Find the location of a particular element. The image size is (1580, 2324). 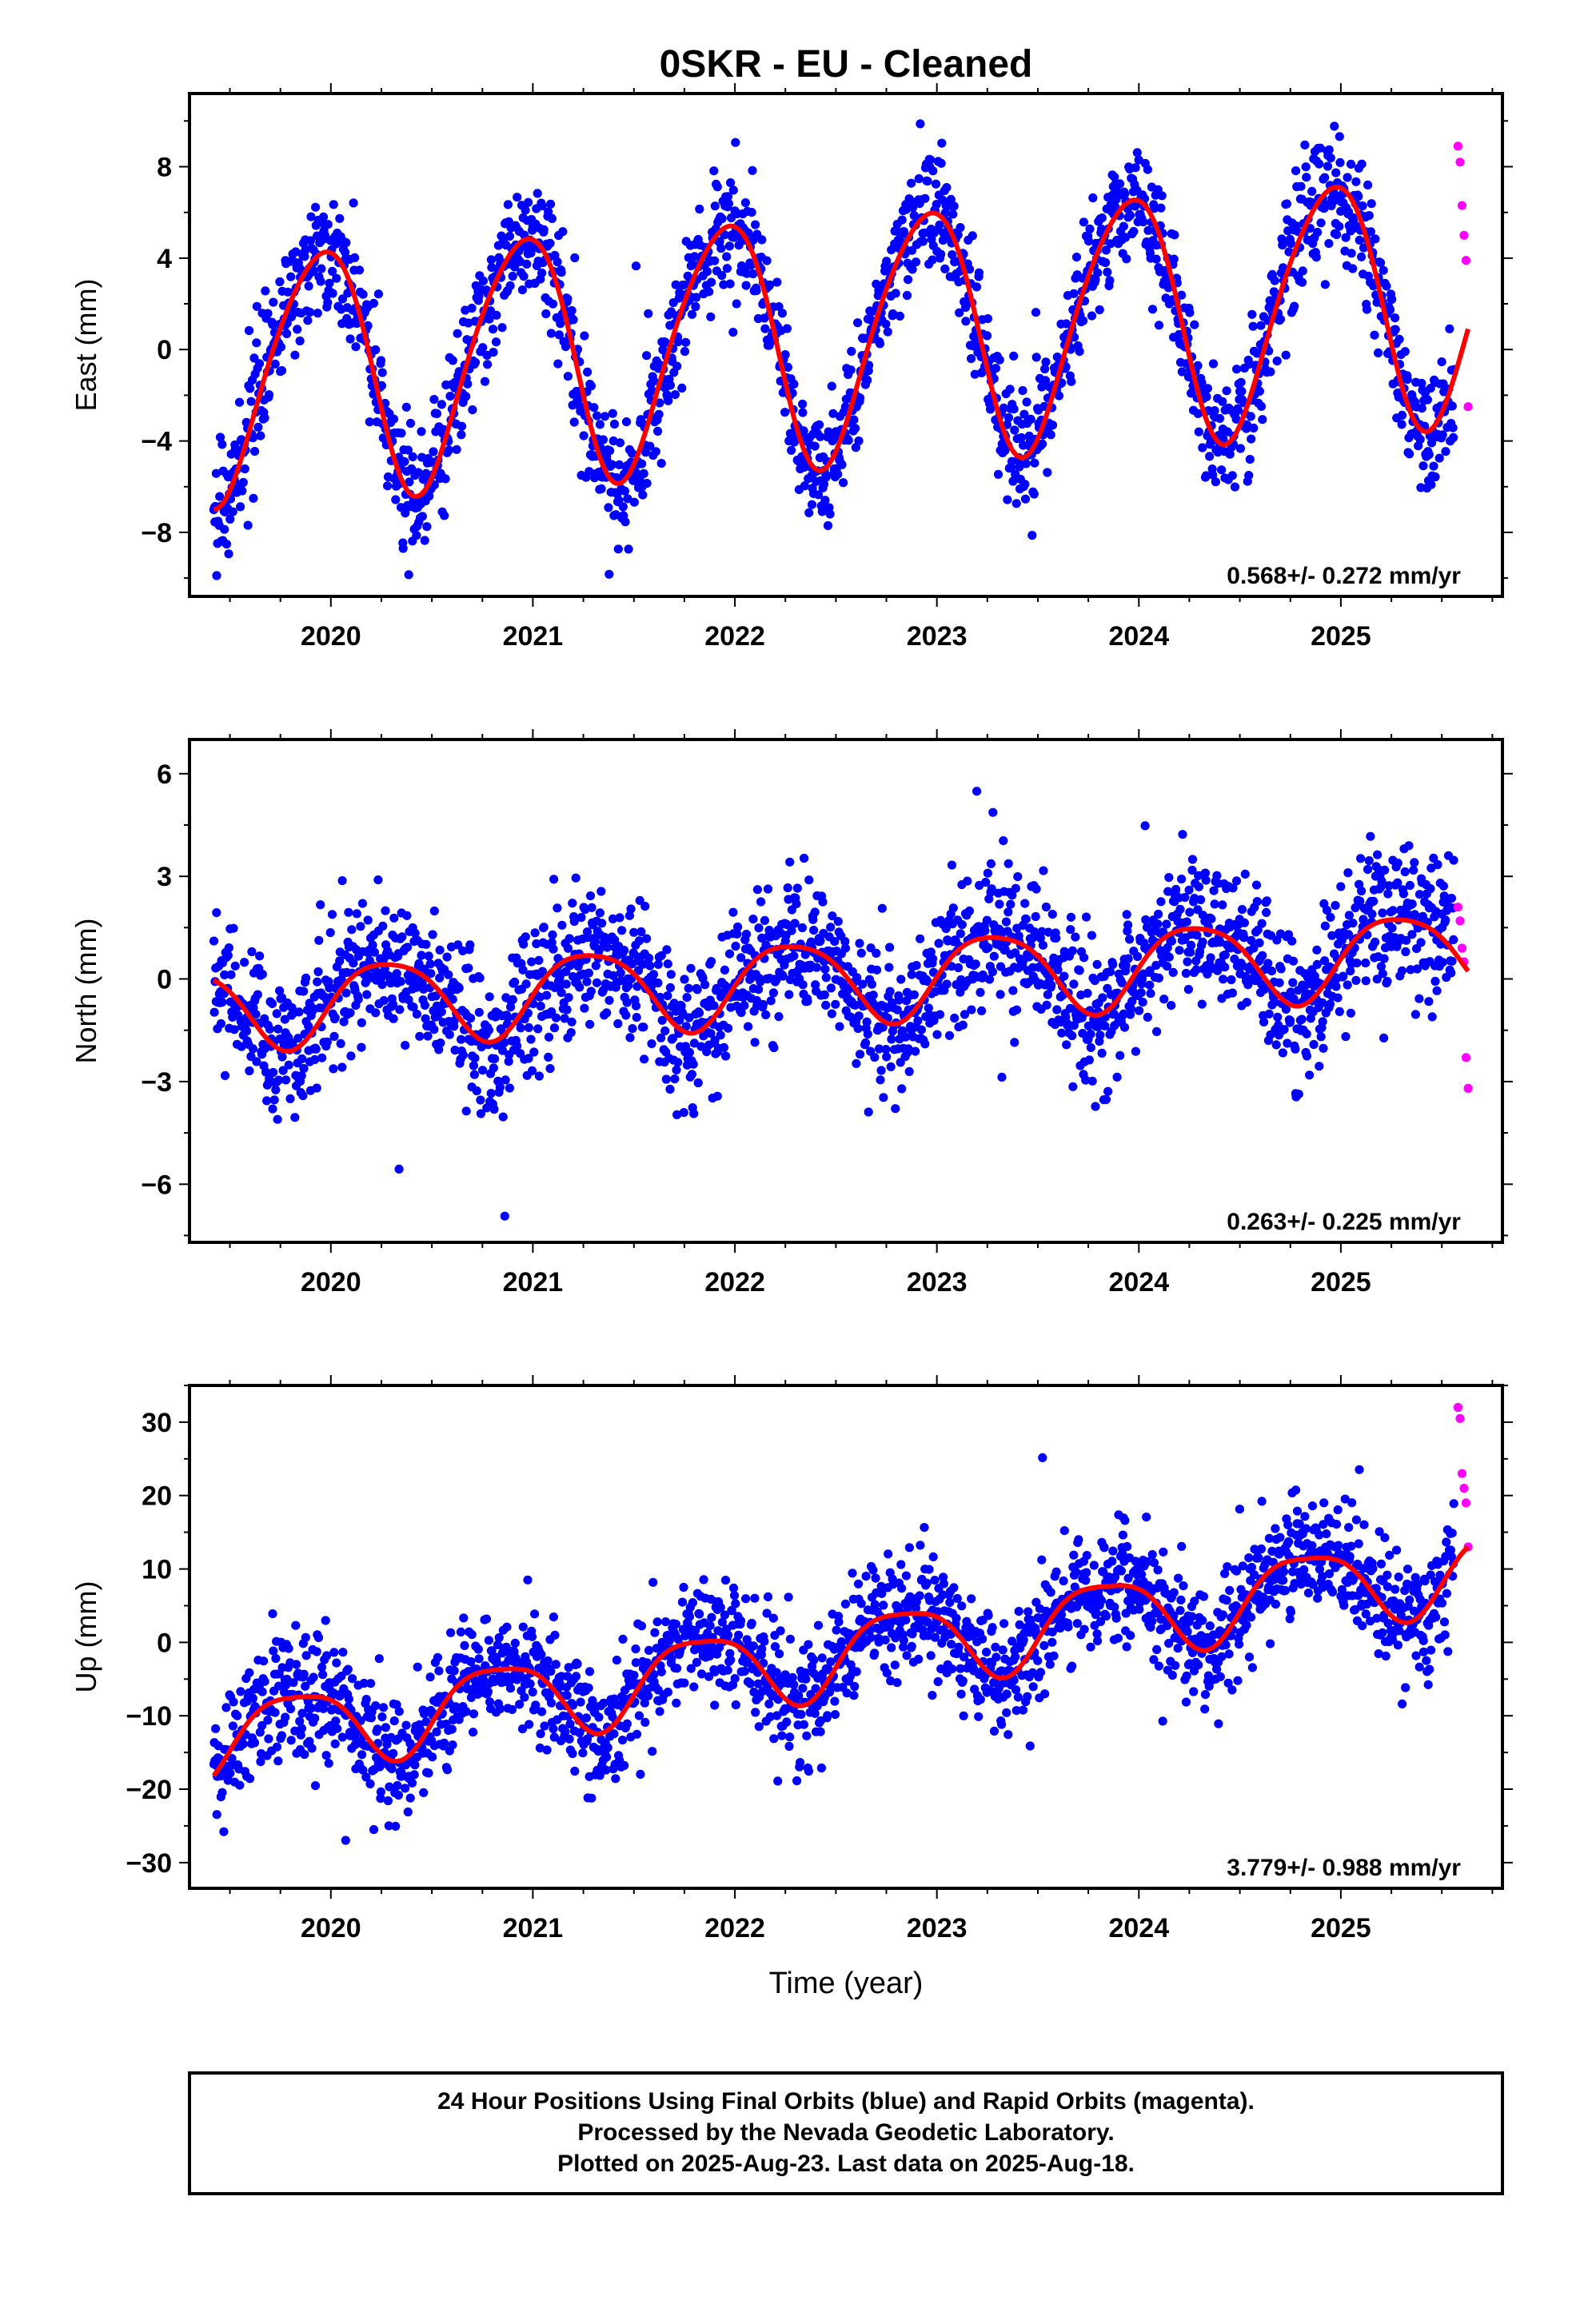

chart-title: 0SKR - EU - Cleaned is located at coordinates (846, 64).